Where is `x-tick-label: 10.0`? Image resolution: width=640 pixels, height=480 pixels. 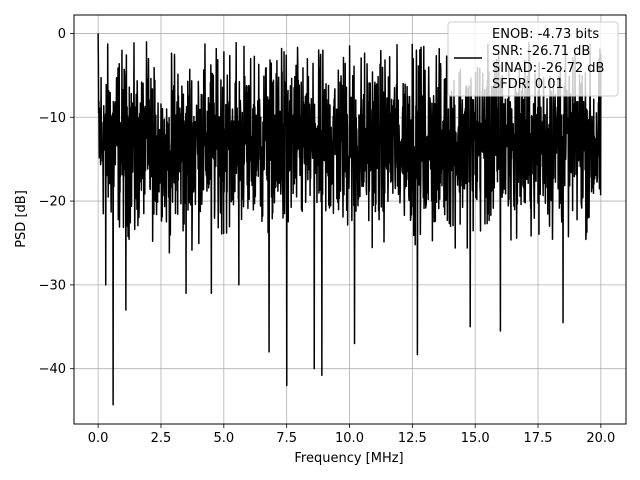
x-tick-label: 10.0 is located at coordinates (349, 438).